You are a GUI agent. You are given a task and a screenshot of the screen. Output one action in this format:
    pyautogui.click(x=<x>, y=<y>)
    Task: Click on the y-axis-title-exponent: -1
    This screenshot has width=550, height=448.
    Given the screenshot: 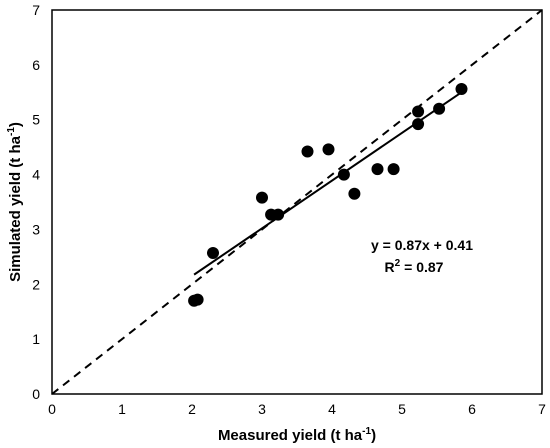 What is the action you would take?
    pyautogui.click(x=11, y=131)
    